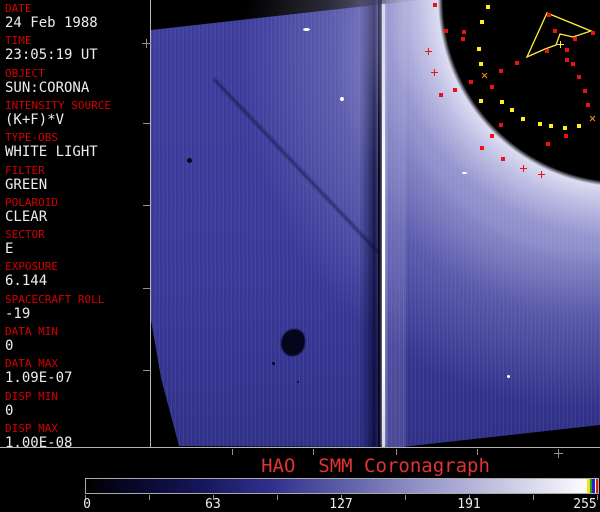 The image size is (600, 512). Describe the element at coordinates (150, 224) in the screenshot. I see `frame-left-border` at that location.